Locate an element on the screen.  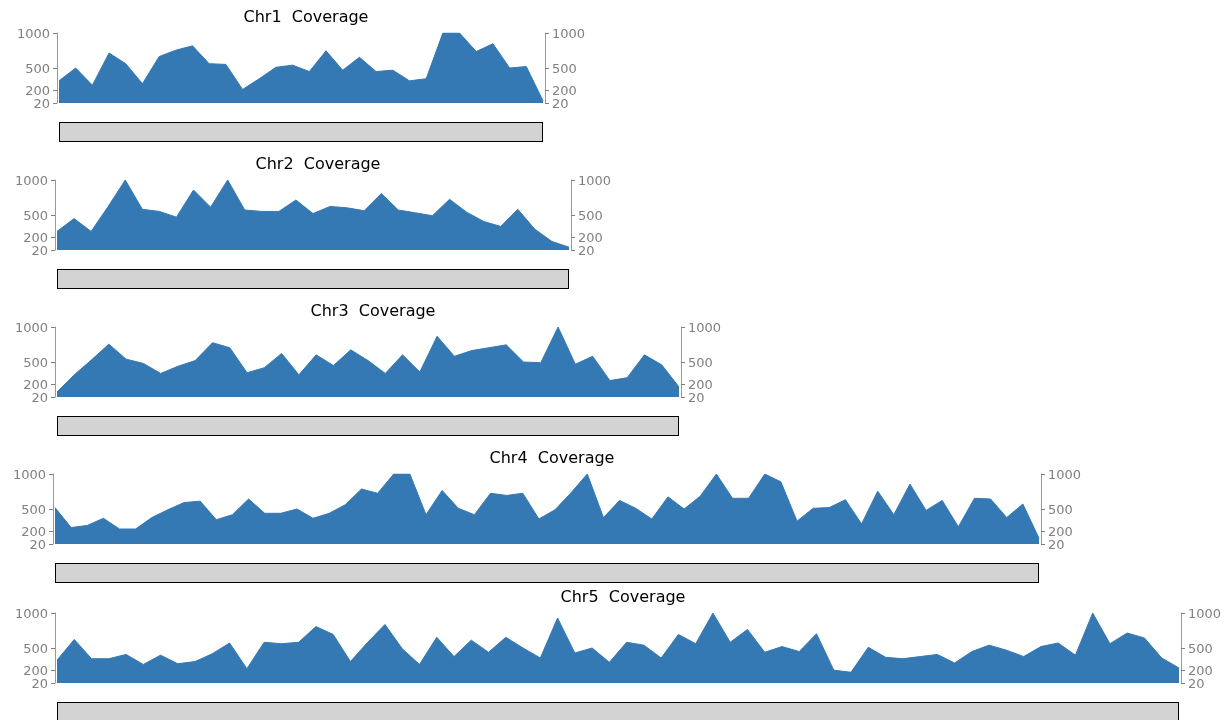
chart-title: Chr4 Coverage is located at coordinates (552, 457).